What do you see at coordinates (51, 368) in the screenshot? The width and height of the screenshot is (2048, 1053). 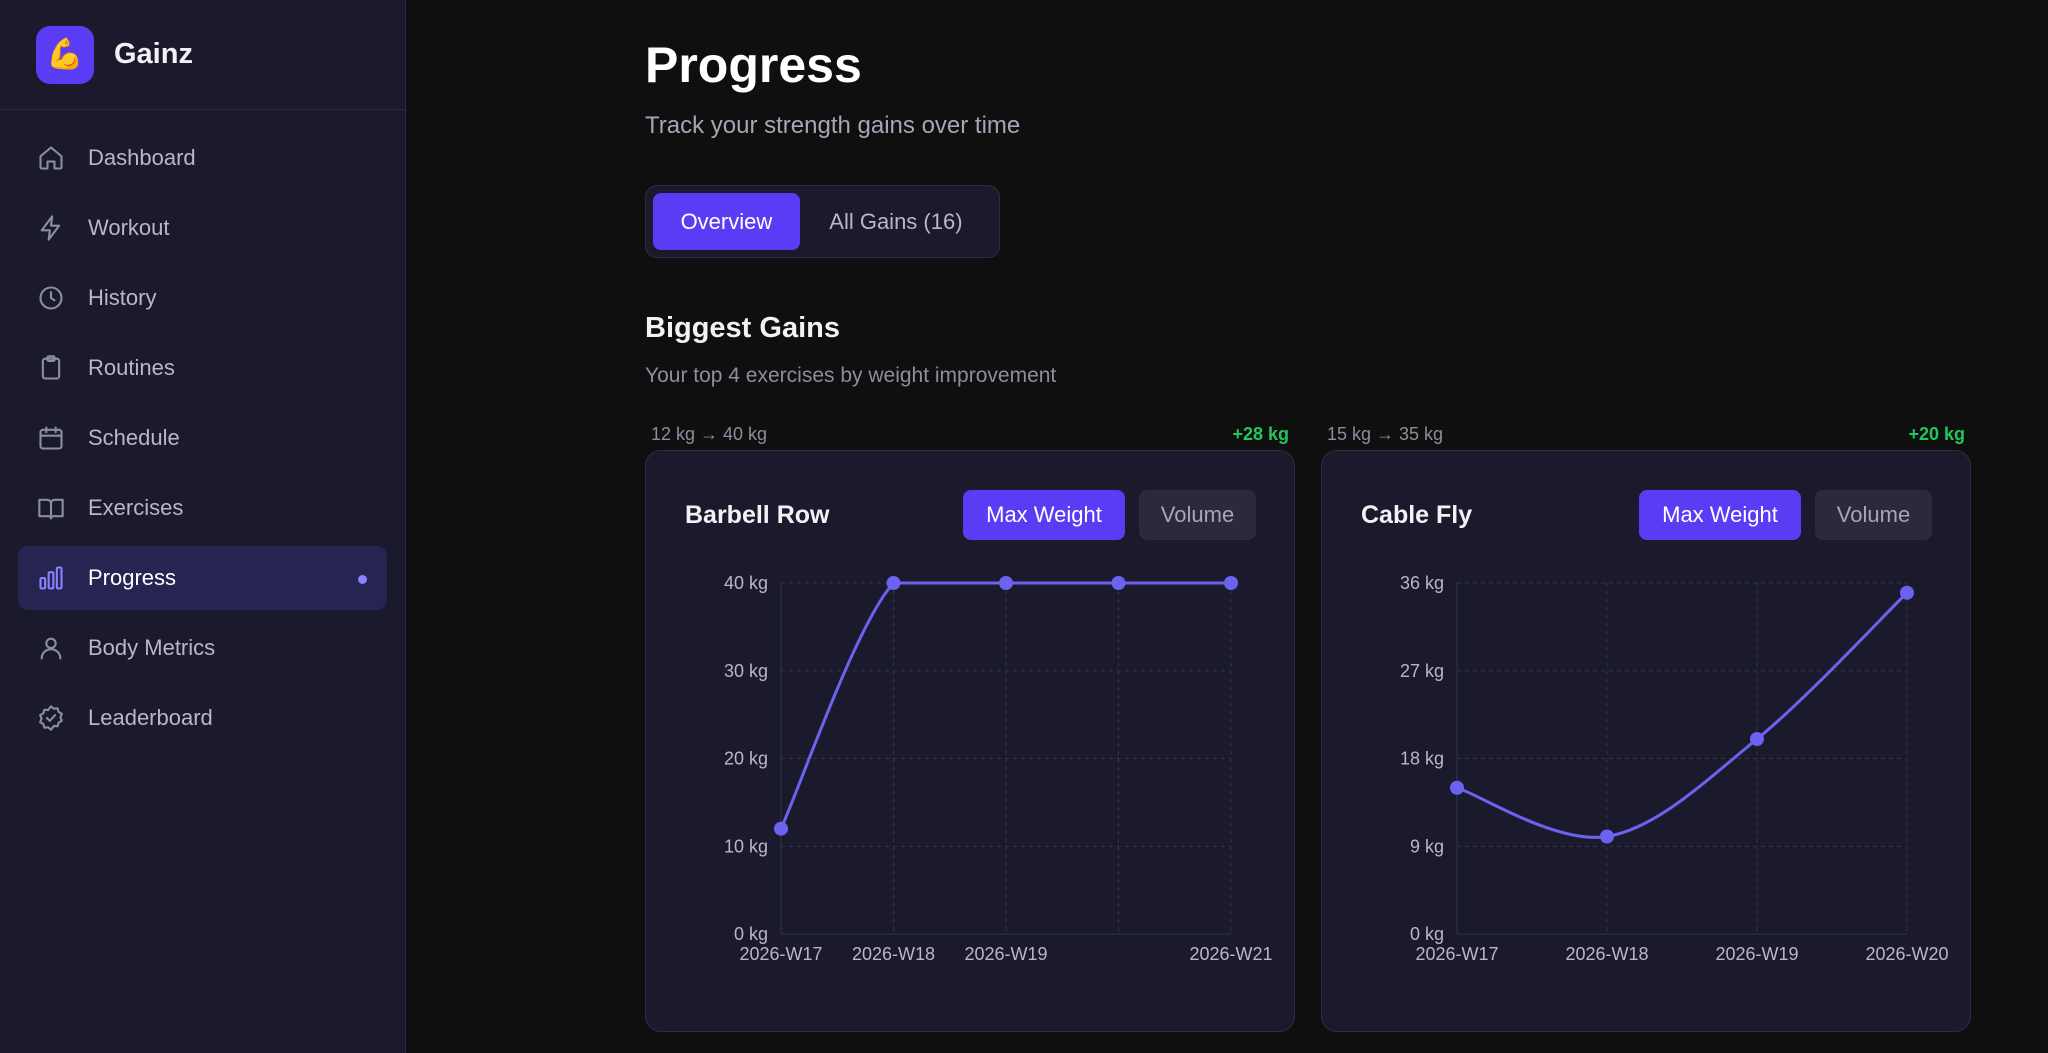 I see `clipboard-icon` at bounding box center [51, 368].